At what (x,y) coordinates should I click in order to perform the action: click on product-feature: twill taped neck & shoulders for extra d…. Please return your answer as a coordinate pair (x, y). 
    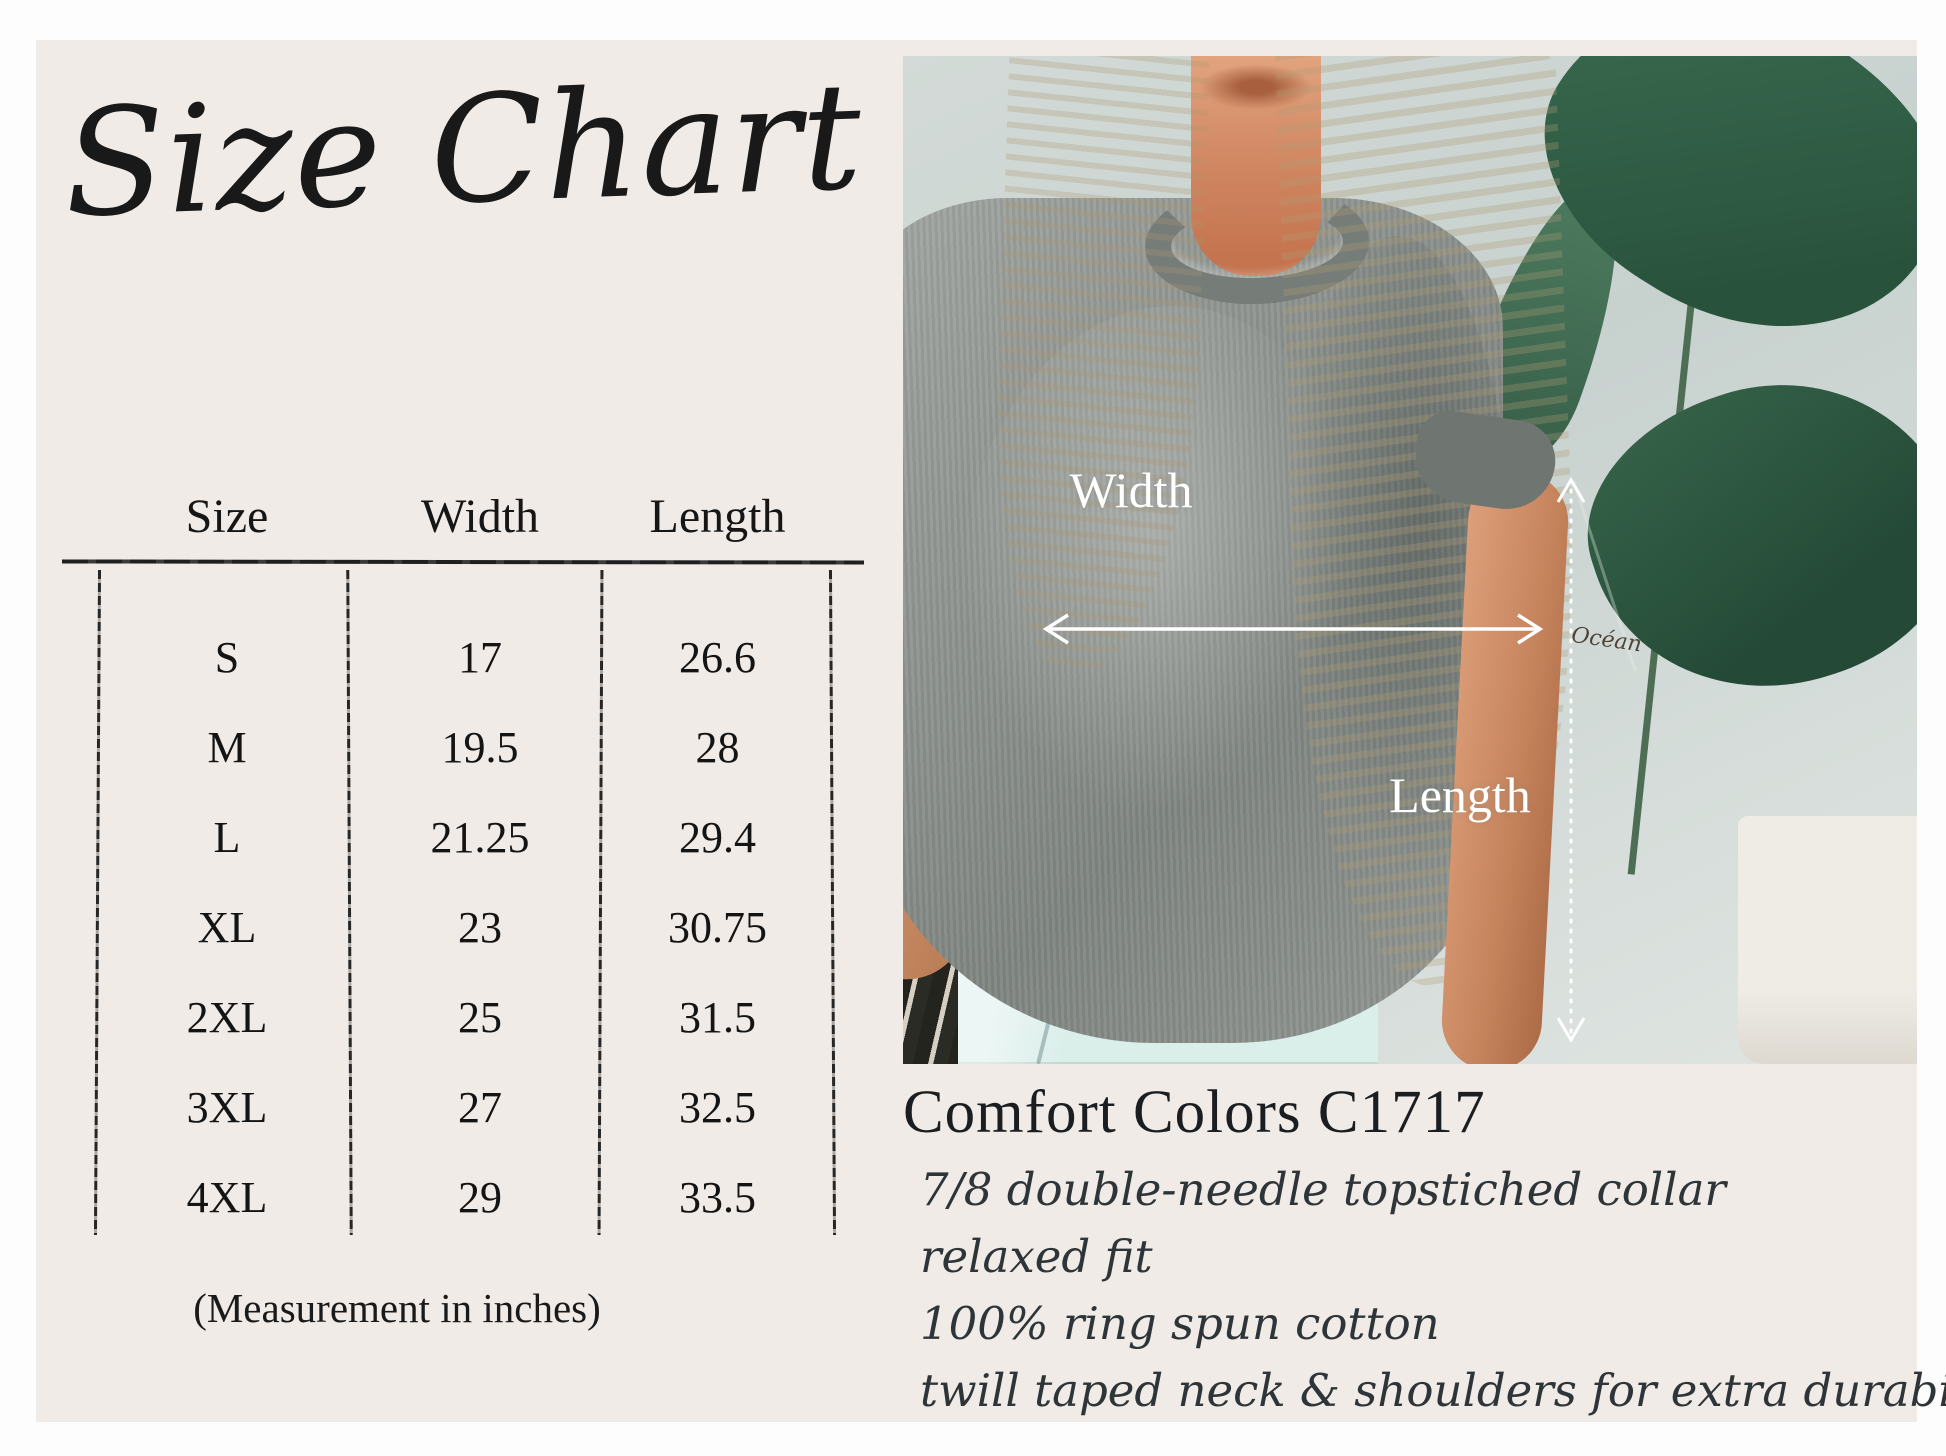
    Looking at the image, I should click on (1433, 1390).